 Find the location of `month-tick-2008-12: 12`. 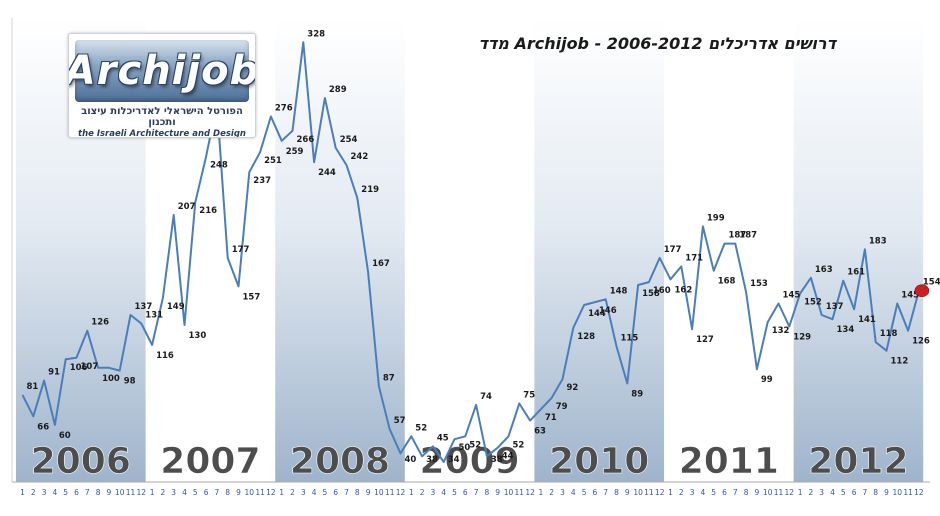

month-tick-2008-12: 12 is located at coordinates (401, 492).